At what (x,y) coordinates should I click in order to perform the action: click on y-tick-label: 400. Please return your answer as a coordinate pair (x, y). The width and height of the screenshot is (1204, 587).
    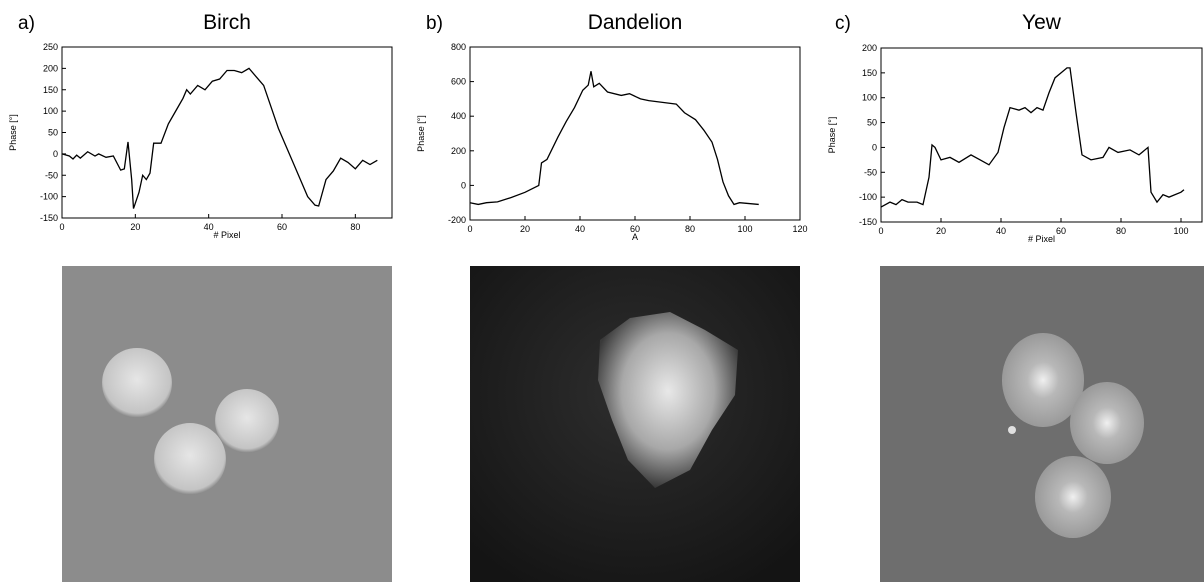
    Looking at the image, I should click on (458, 116).